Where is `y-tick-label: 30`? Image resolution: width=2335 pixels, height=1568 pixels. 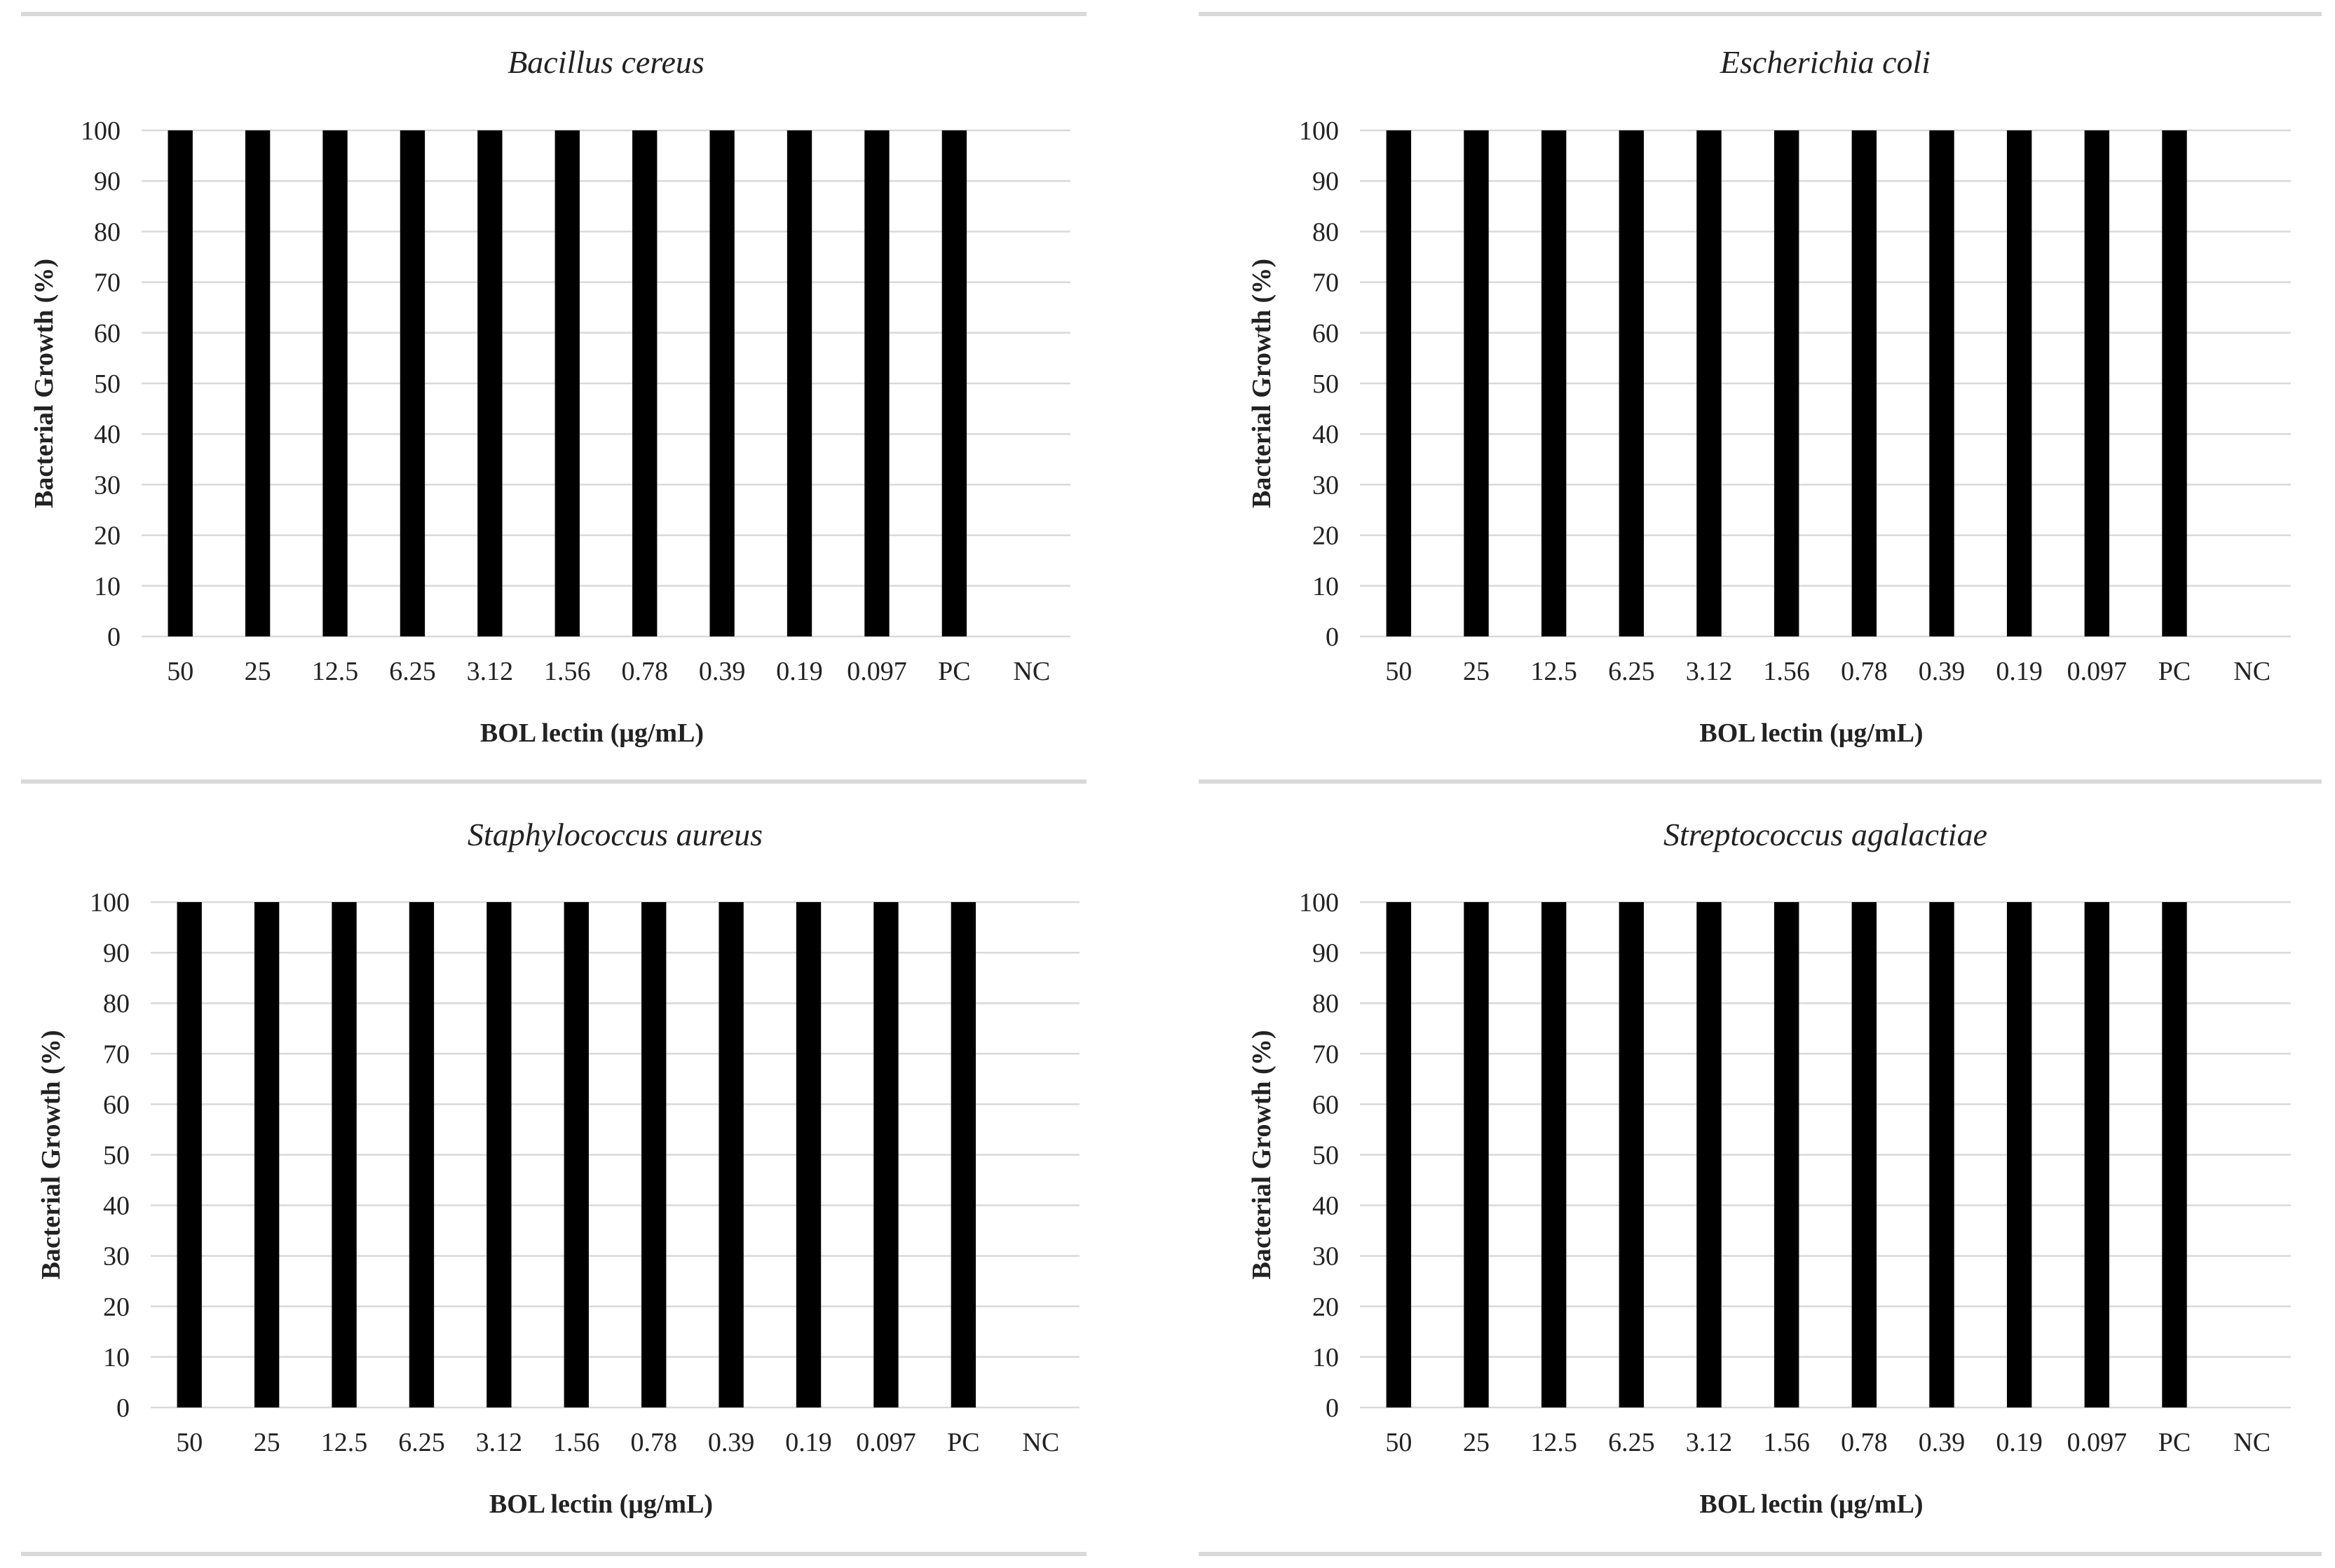
y-tick-label: 30 is located at coordinates (1325, 485).